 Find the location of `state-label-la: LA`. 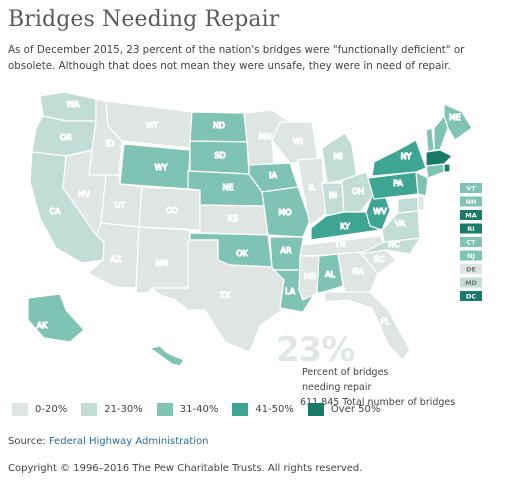

state-label-la: LA is located at coordinates (290, 291).